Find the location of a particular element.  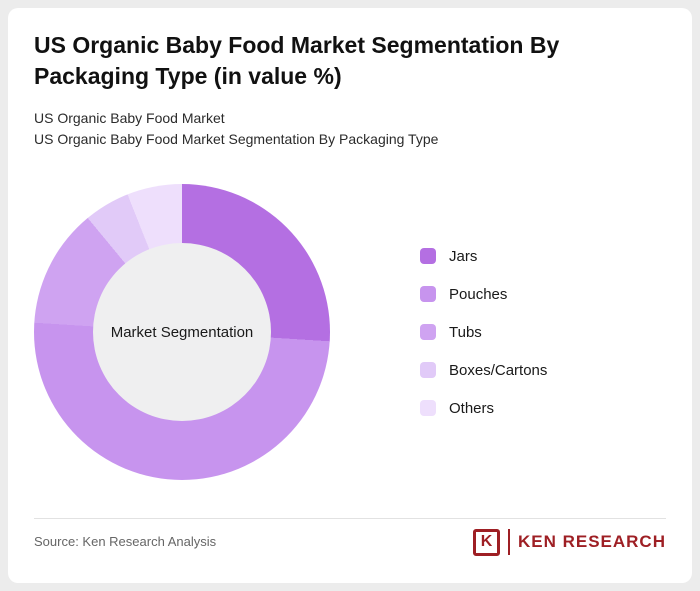

ken-research-k-icon: K is located at coordinates (486, 542).